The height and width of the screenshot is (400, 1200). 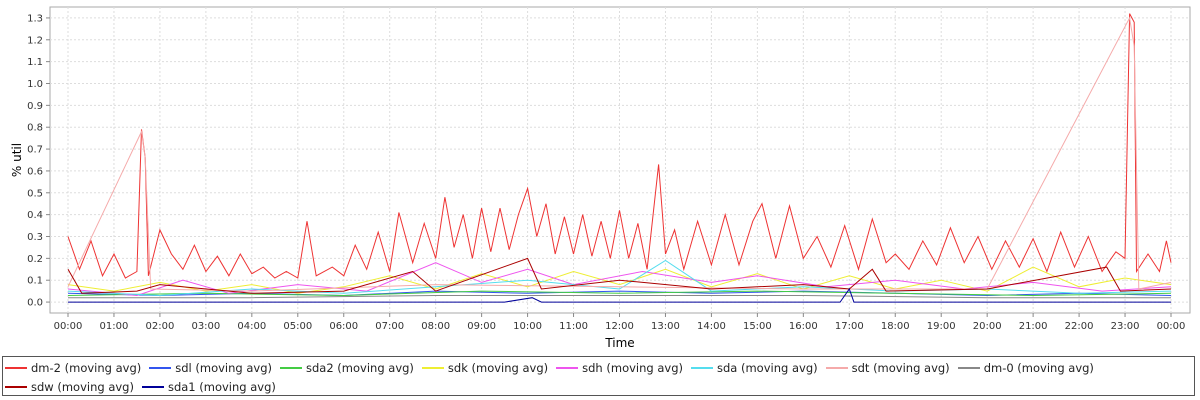 I want to click on x-tick-label: 22:00, so click(x=1079, y=326).